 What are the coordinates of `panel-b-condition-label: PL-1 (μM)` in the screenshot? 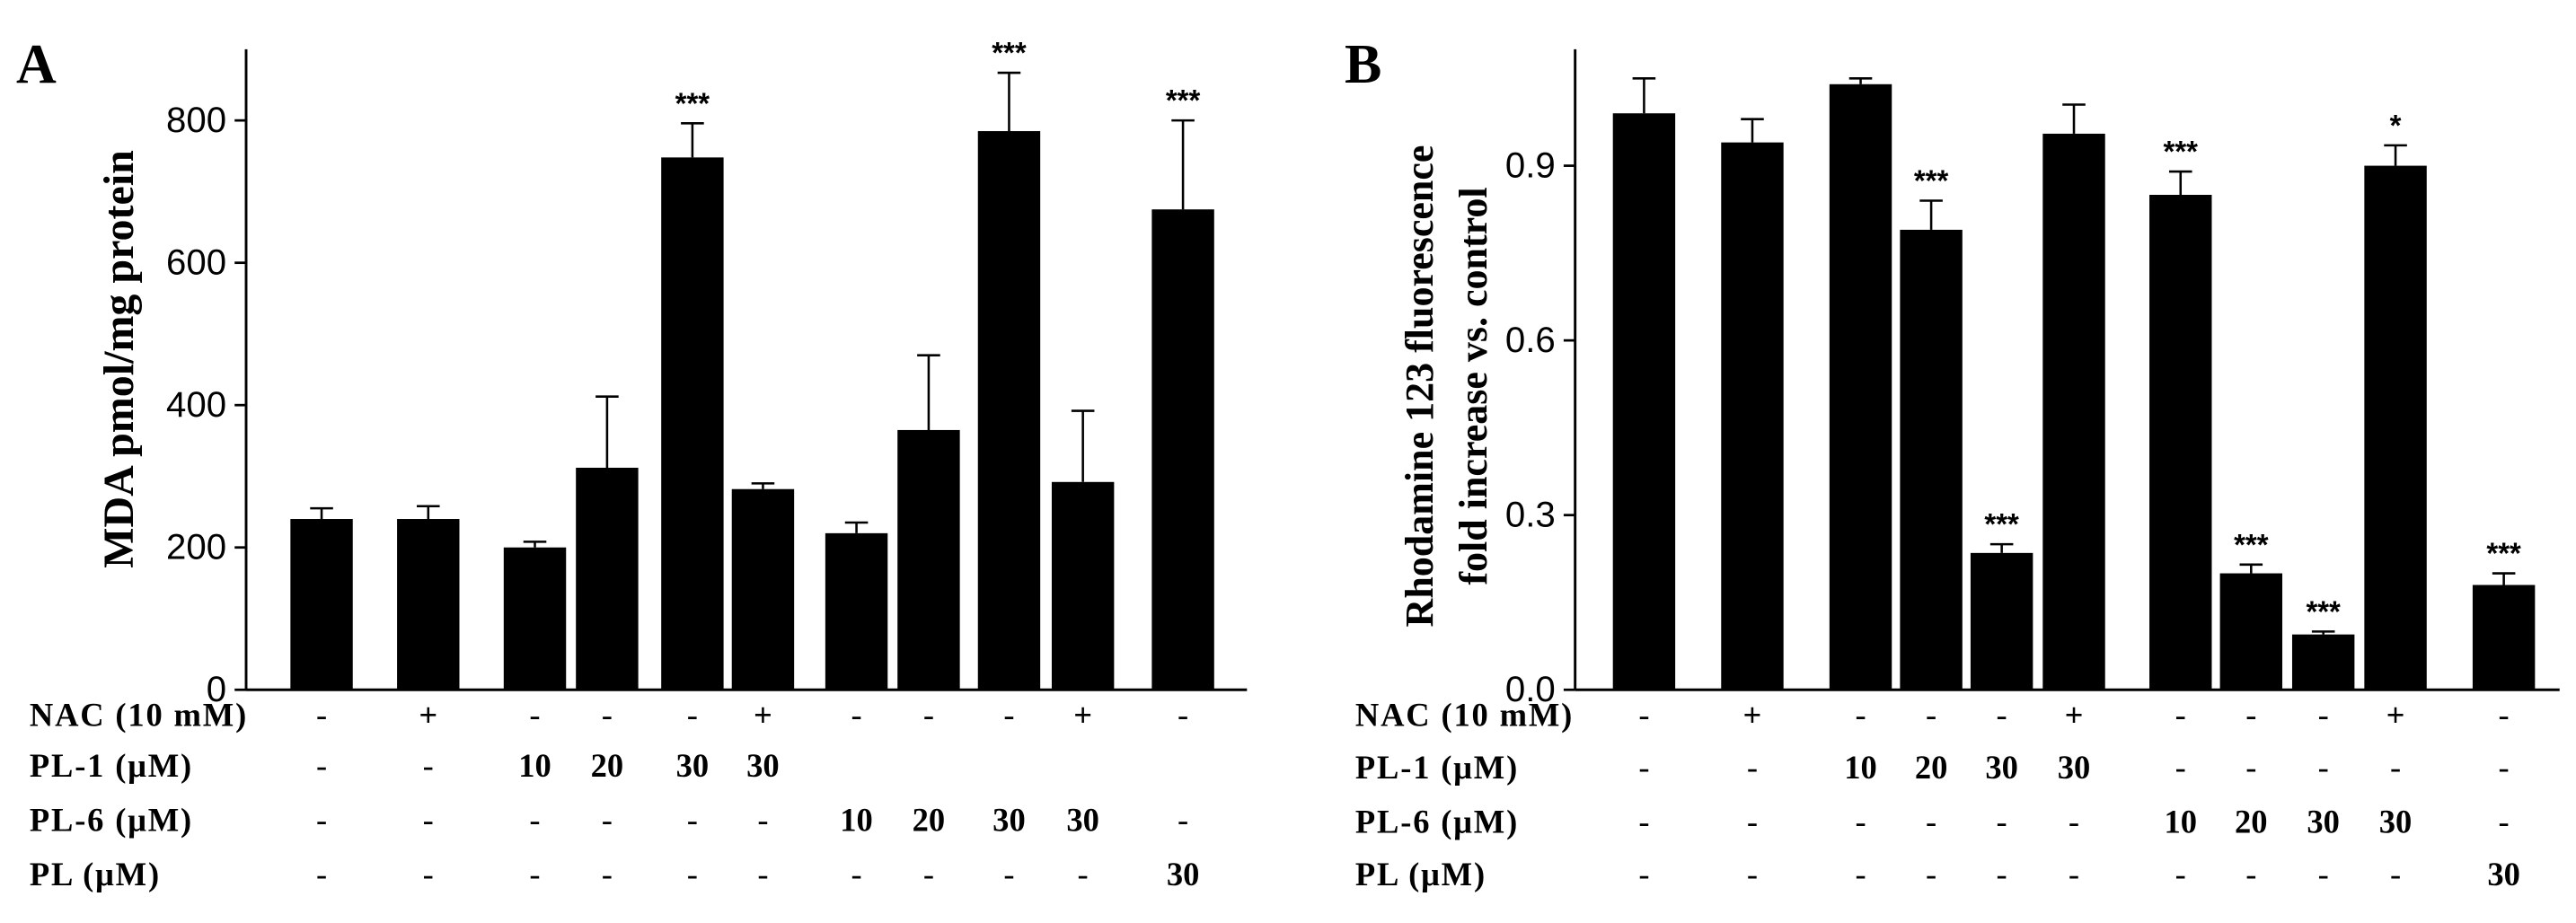 It's located at (1437, 767).